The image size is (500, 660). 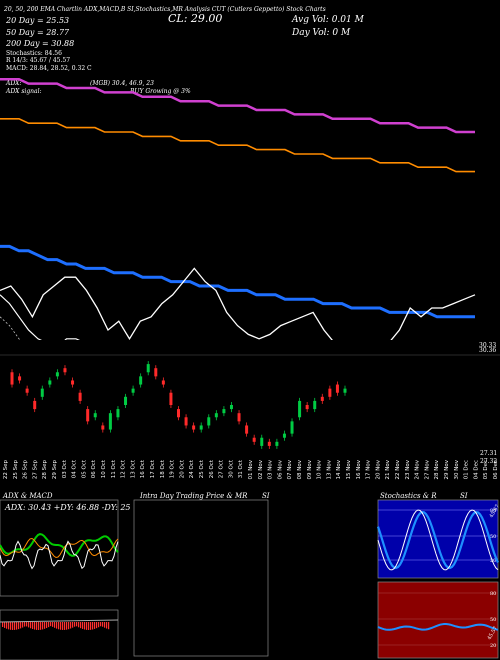 I want to click on date-tick: 29 Sep, so click(x=55, y=470).